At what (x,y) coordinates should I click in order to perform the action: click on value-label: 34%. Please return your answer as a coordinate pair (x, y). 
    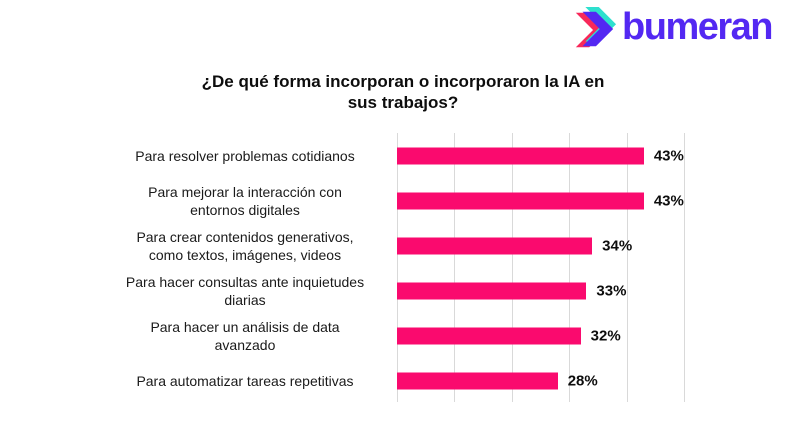
    Looking at the image, I should click on (617, 246).